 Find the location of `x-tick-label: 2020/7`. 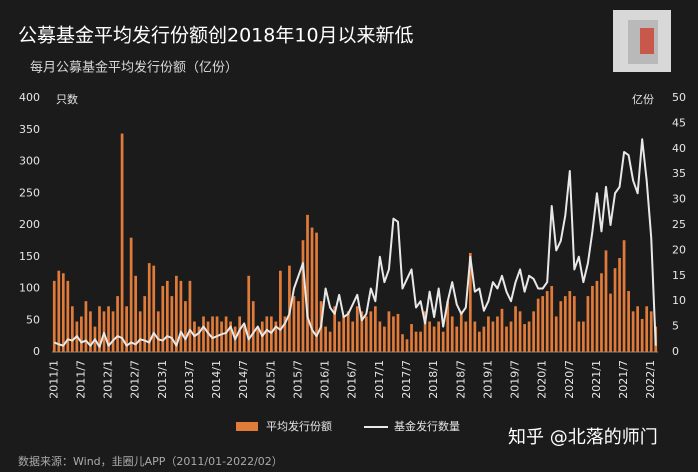

x-tick-label: 2020/7 is located at coordinates (569, 379).